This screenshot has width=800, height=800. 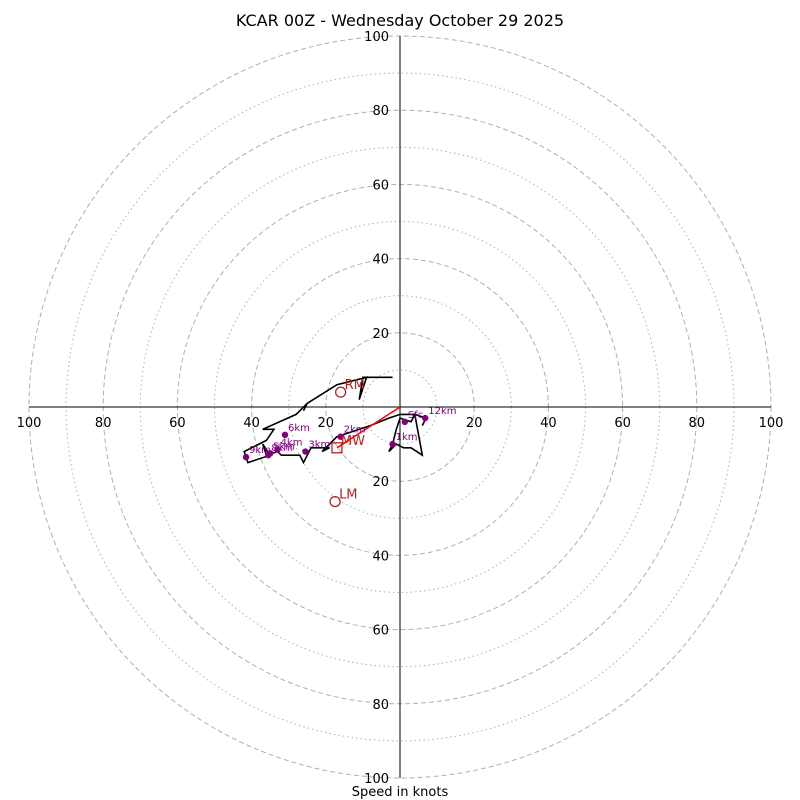 I want to click on storm-label-LM: LM, so click(x=348, y=495).